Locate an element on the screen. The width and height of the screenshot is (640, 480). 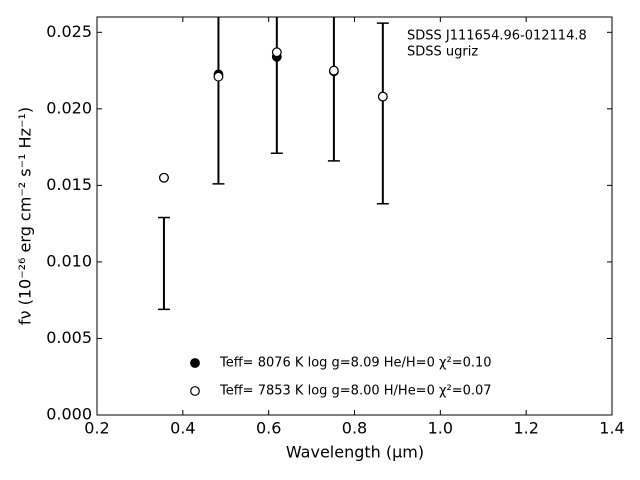
annotation: SDSS ugriz is located at coordinates (442, 52).